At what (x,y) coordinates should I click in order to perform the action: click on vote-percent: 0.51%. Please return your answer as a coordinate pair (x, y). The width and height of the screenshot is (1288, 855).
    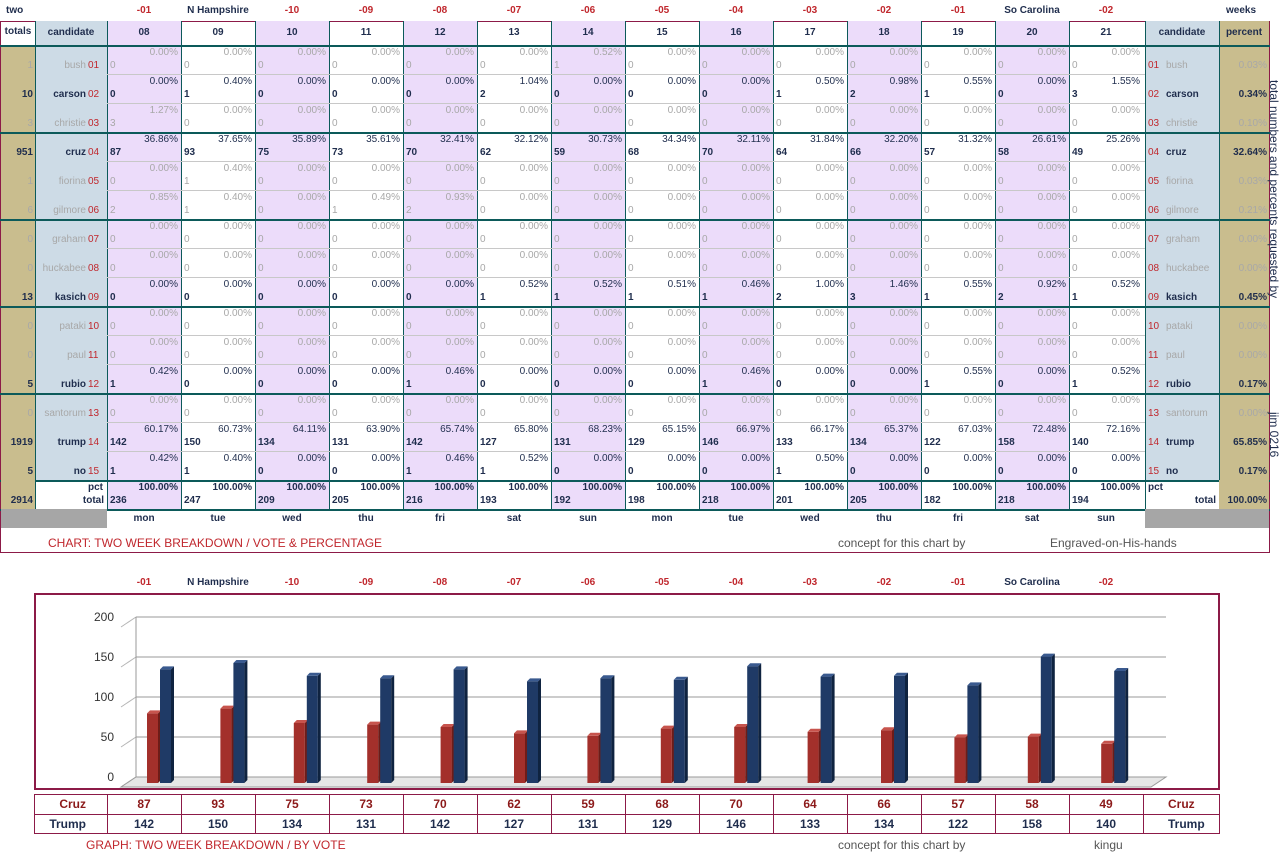
    Looking at the image, I should click on (681, 284).